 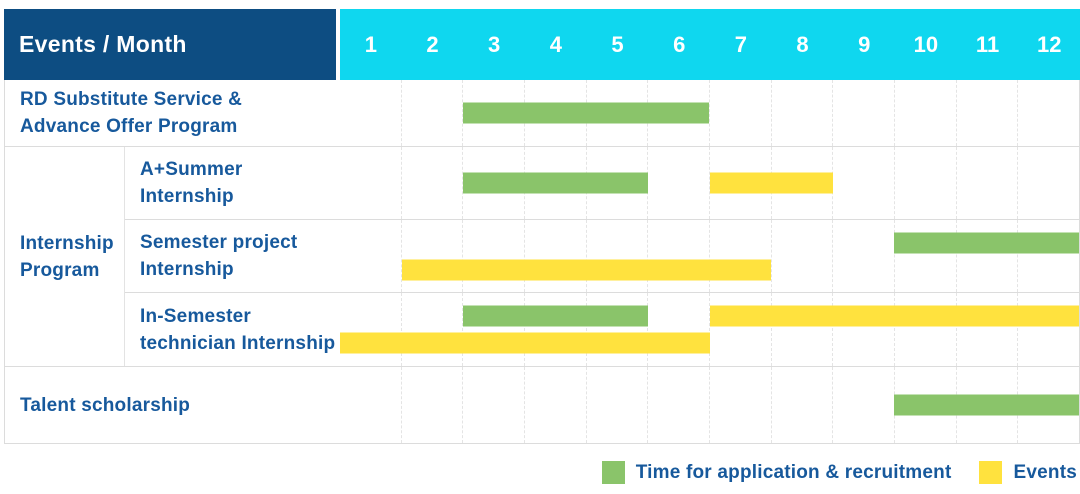 I want to click on row-label-in-semester-technician: In-Semester technician Internship, so click(x=232, y=329).